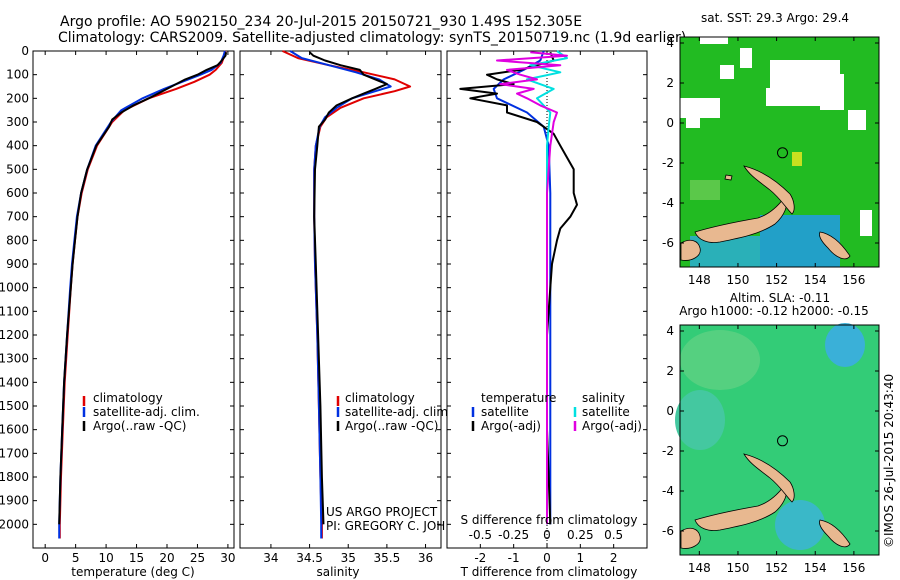 Image resolution: width=900 pixels, height=580 pixels. What do you see at coordinates (17, 169) in the screenshot?
I see `depth-tick-label: 500` at bounding box center [17, 169].